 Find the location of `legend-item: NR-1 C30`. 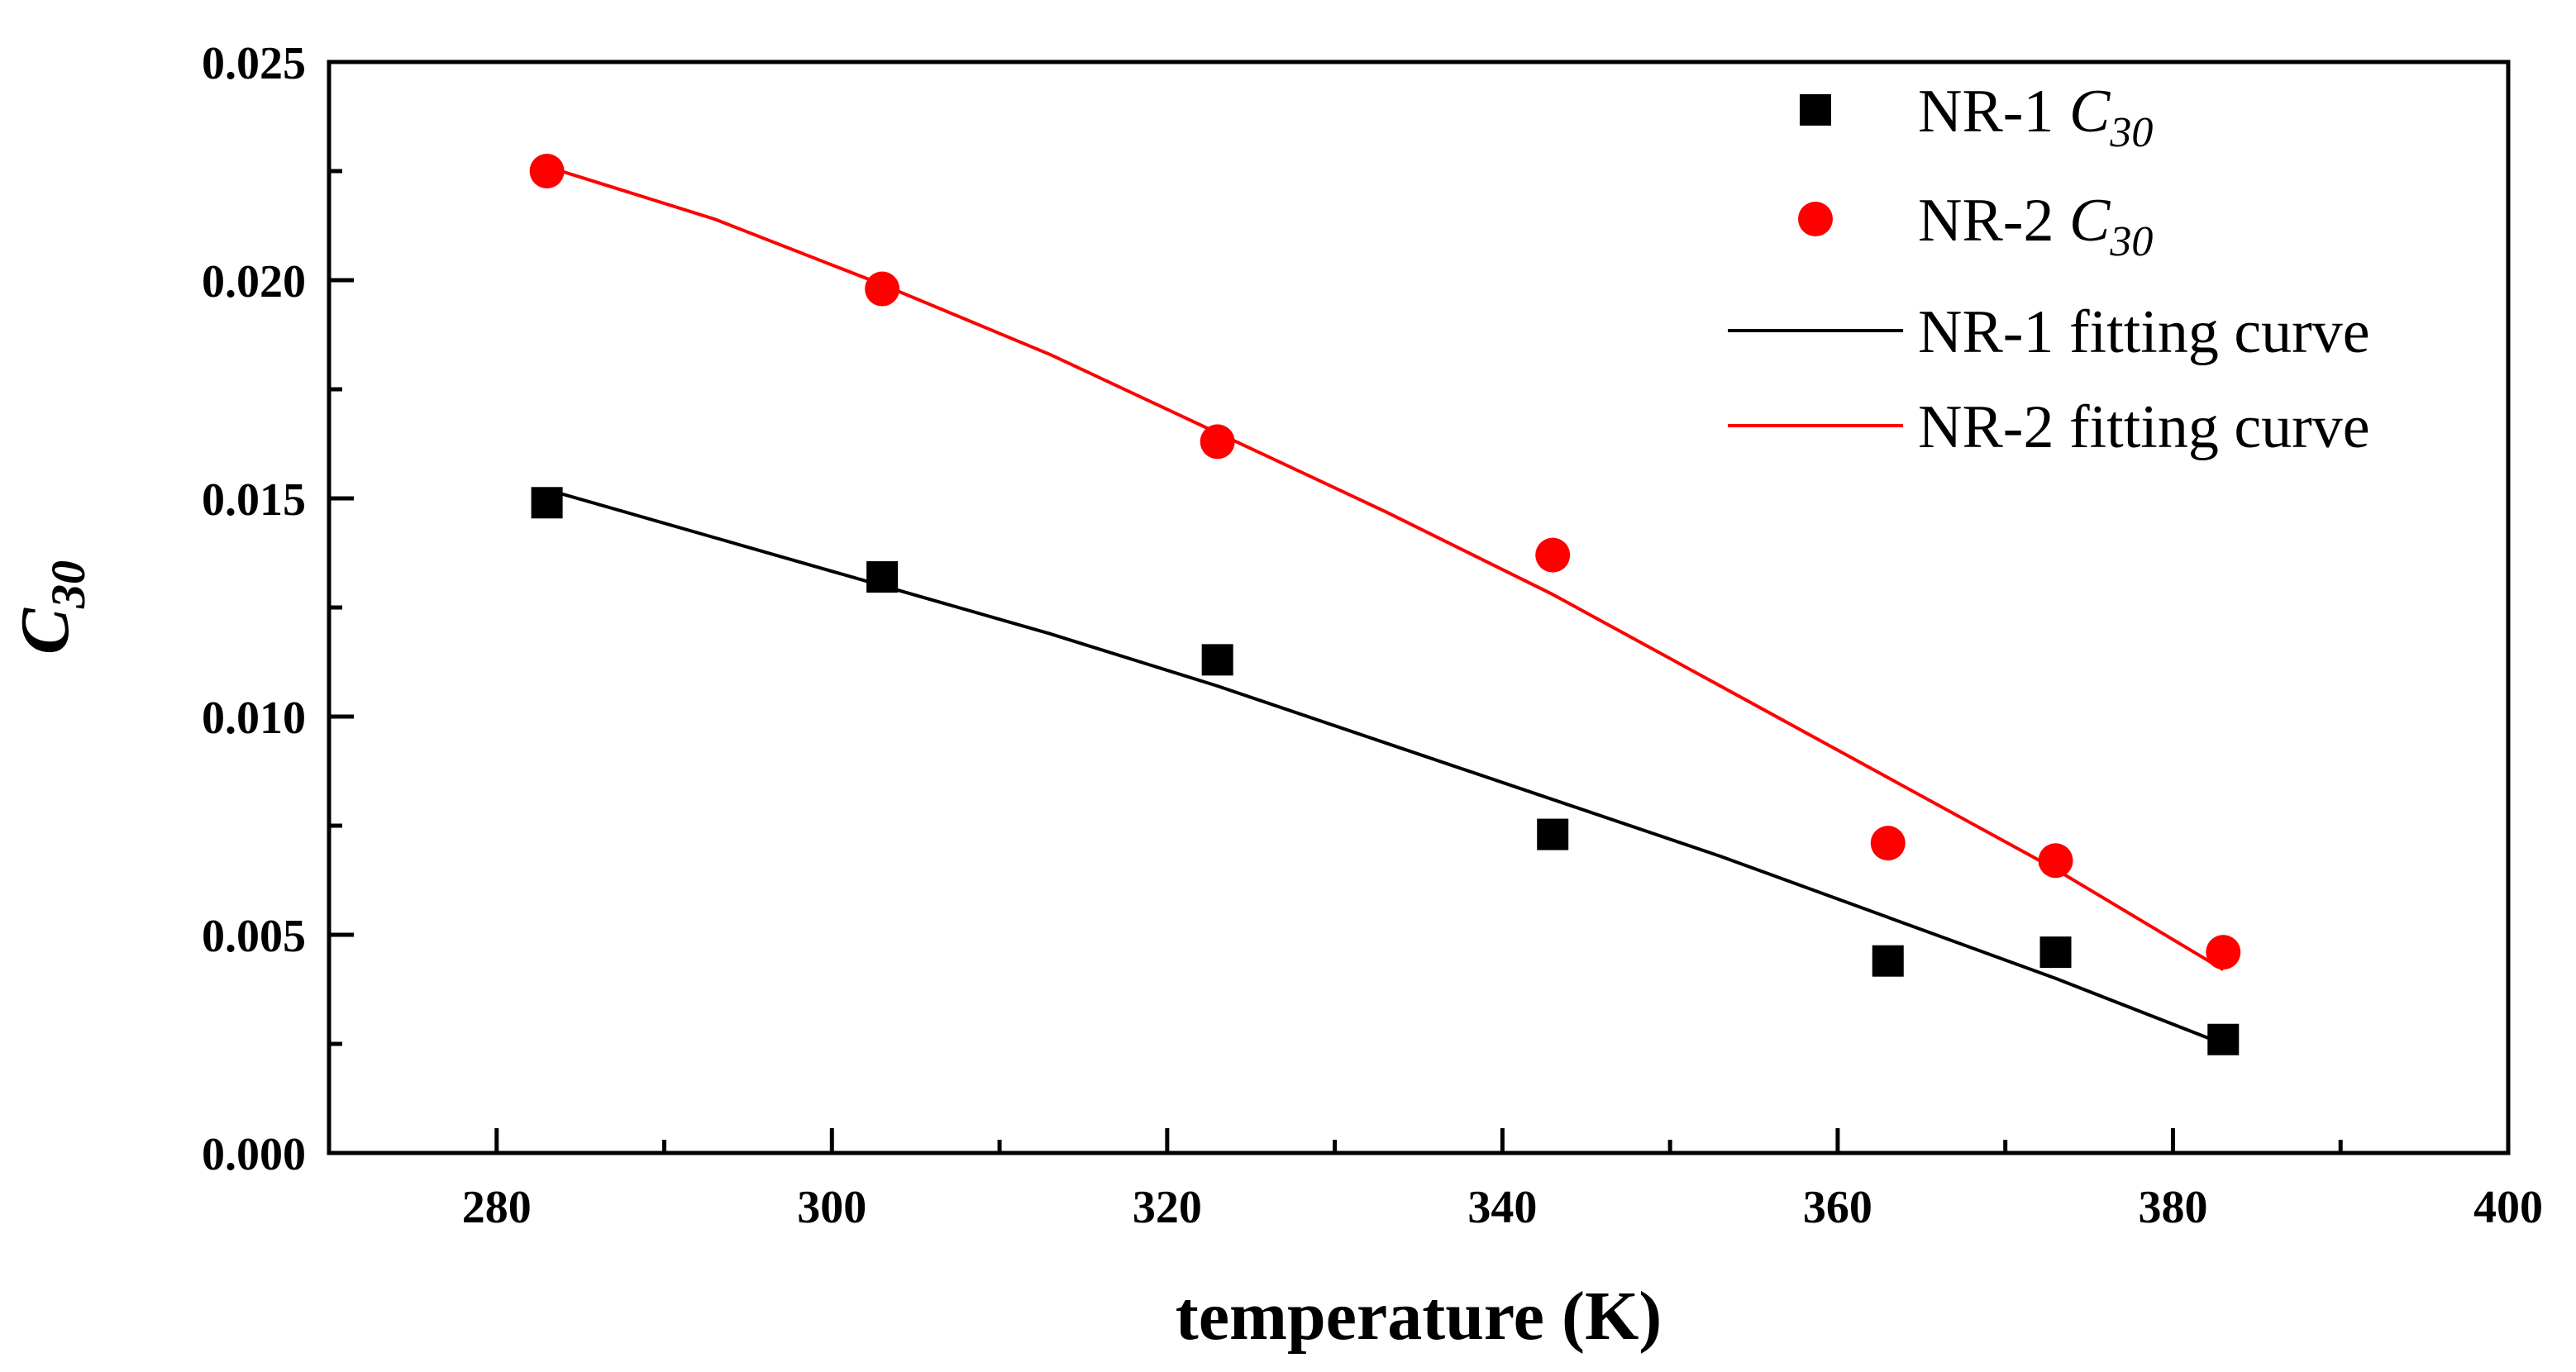

legend-item: NR-1 C30 is located at coordinates (1976, 117).